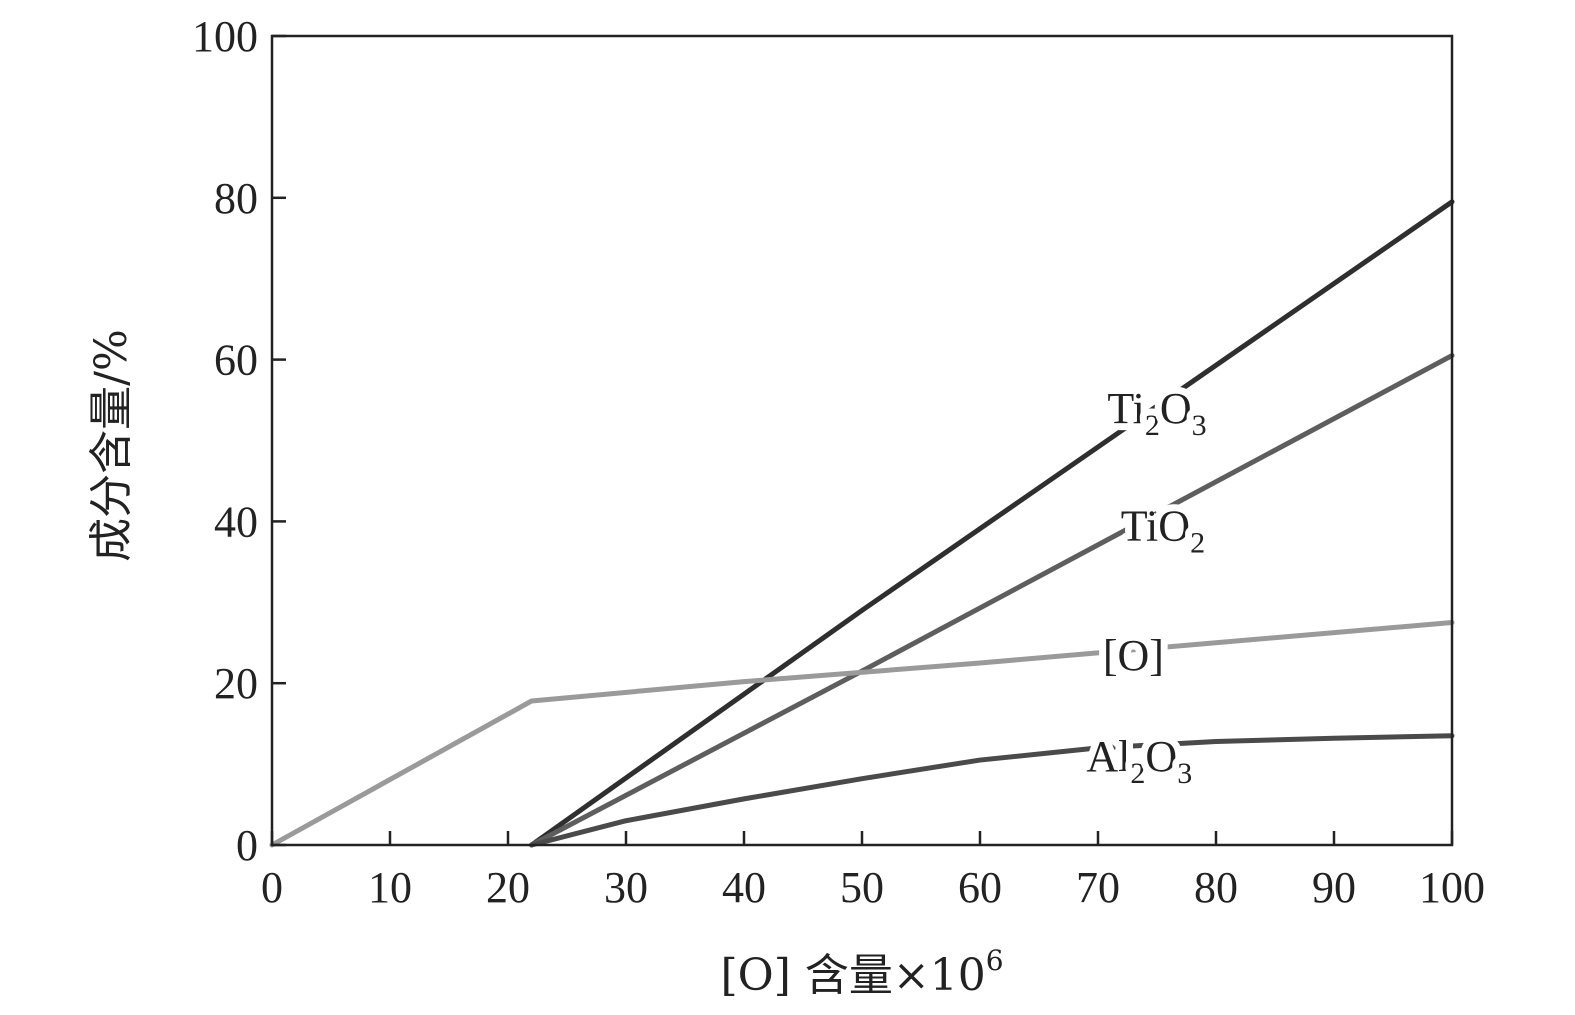 The height and width of the screenshot is (1015, 1575). What do you see at coordinates (744, 887) in the screenshot?
I see `x-tick-label: 40` at bounding box center [744, 887].